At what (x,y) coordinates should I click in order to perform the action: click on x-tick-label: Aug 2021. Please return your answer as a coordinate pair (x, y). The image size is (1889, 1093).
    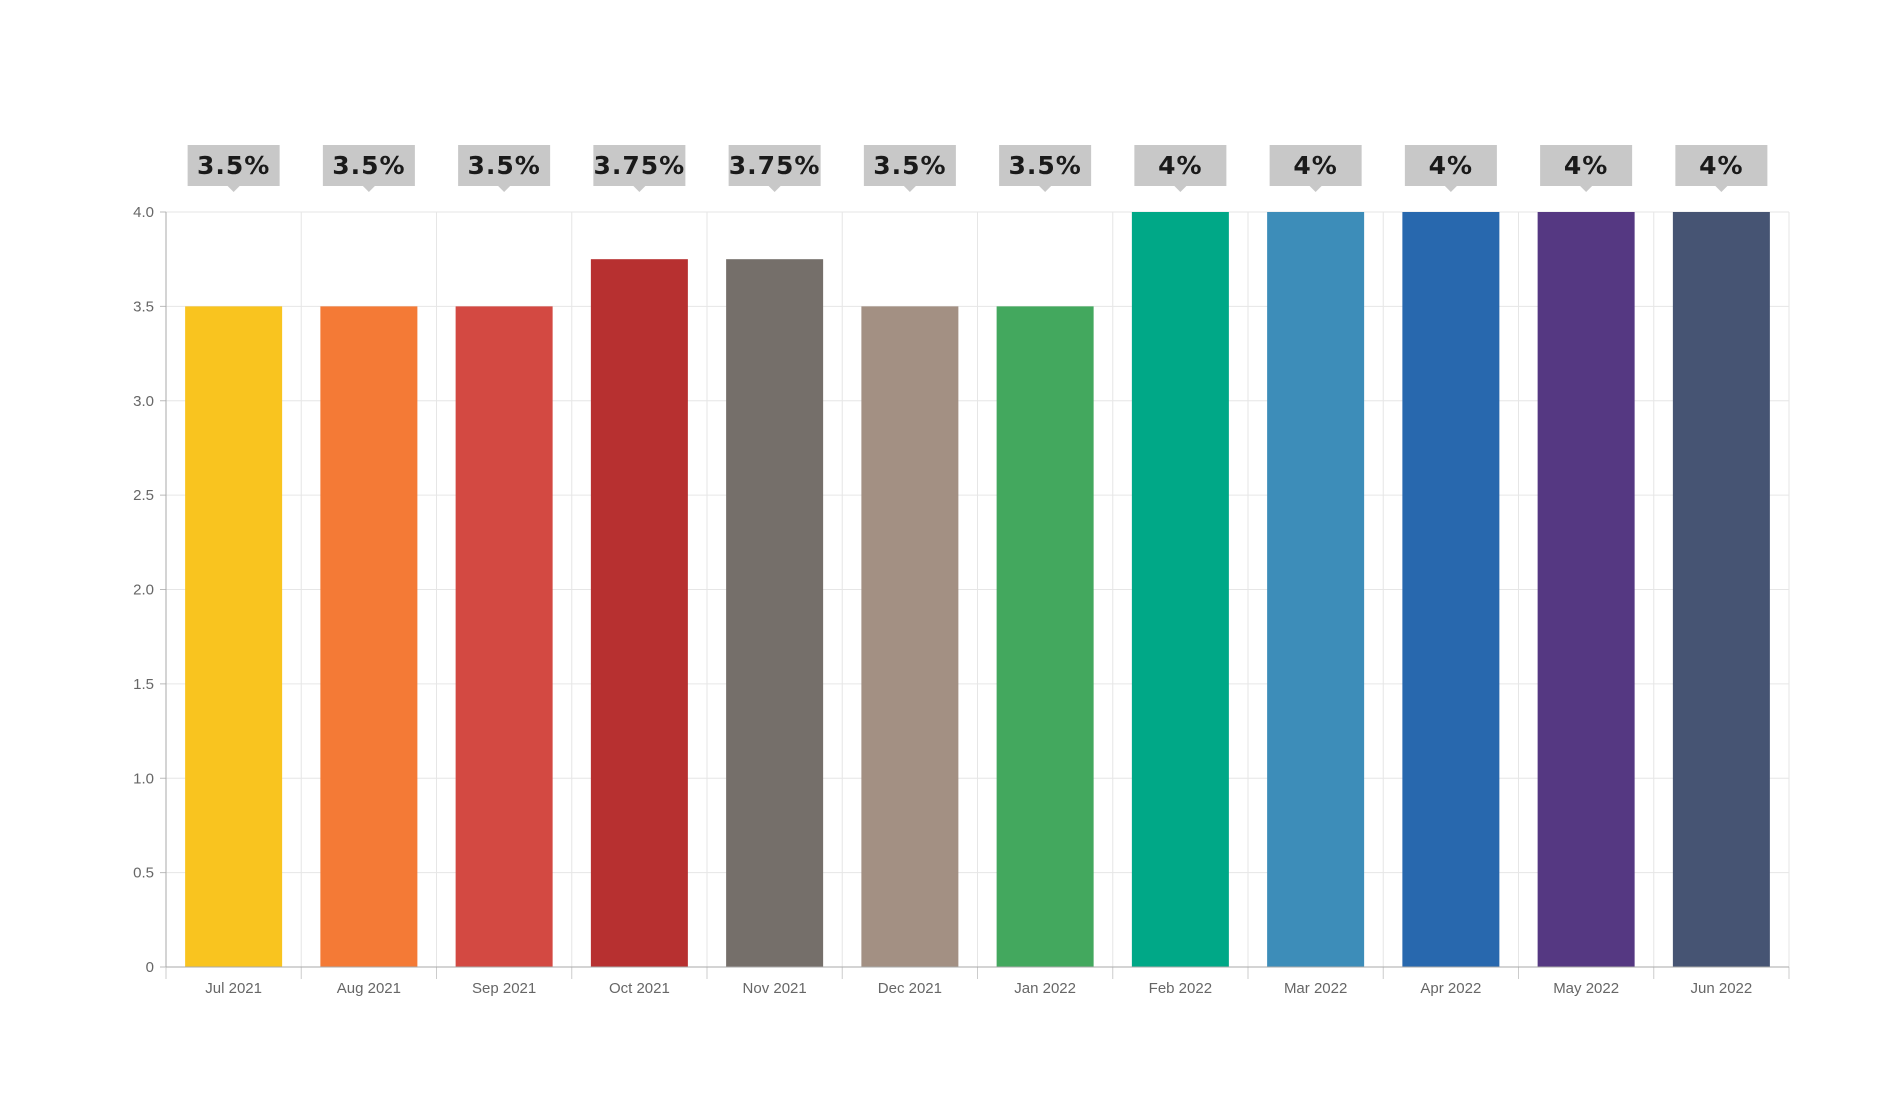
    Looking at the image, I should click on (369, 988).